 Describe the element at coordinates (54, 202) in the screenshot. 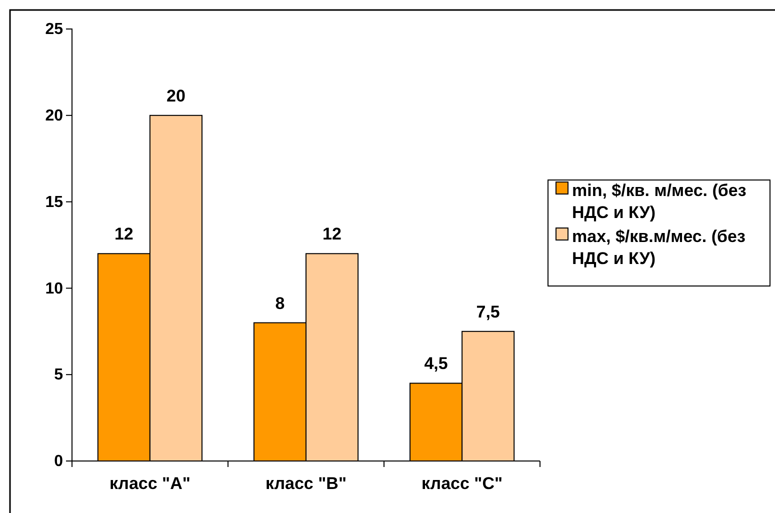

I see `y-tick-label: 15` at that location.